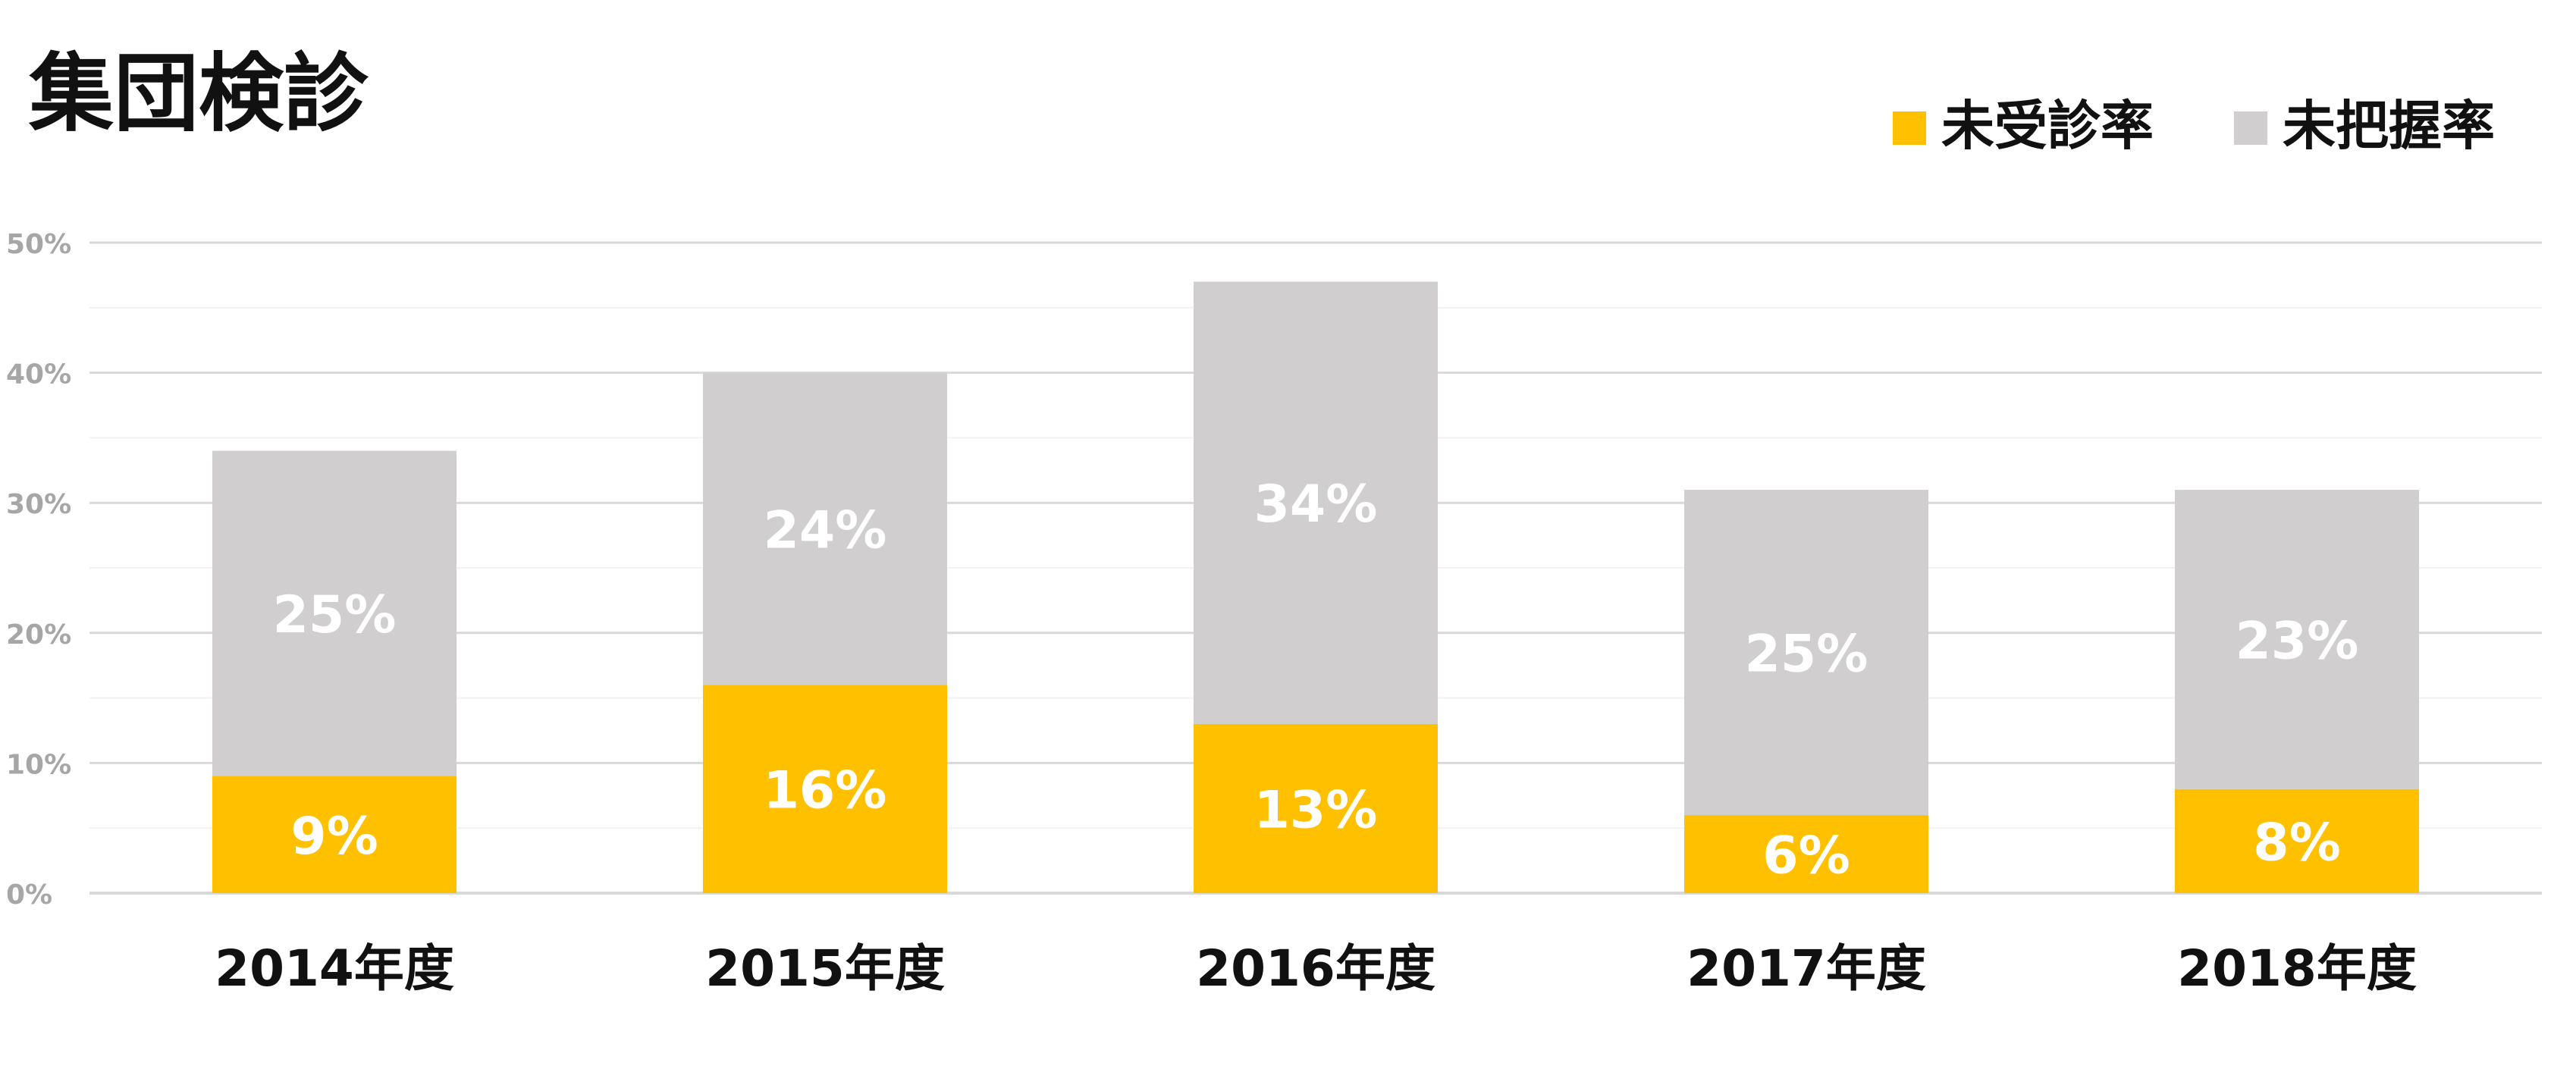  I want to click on x-axis-ticks: 2014年度 2015年度 2016年度 2017年度 2018年度, so click(1316, 969).